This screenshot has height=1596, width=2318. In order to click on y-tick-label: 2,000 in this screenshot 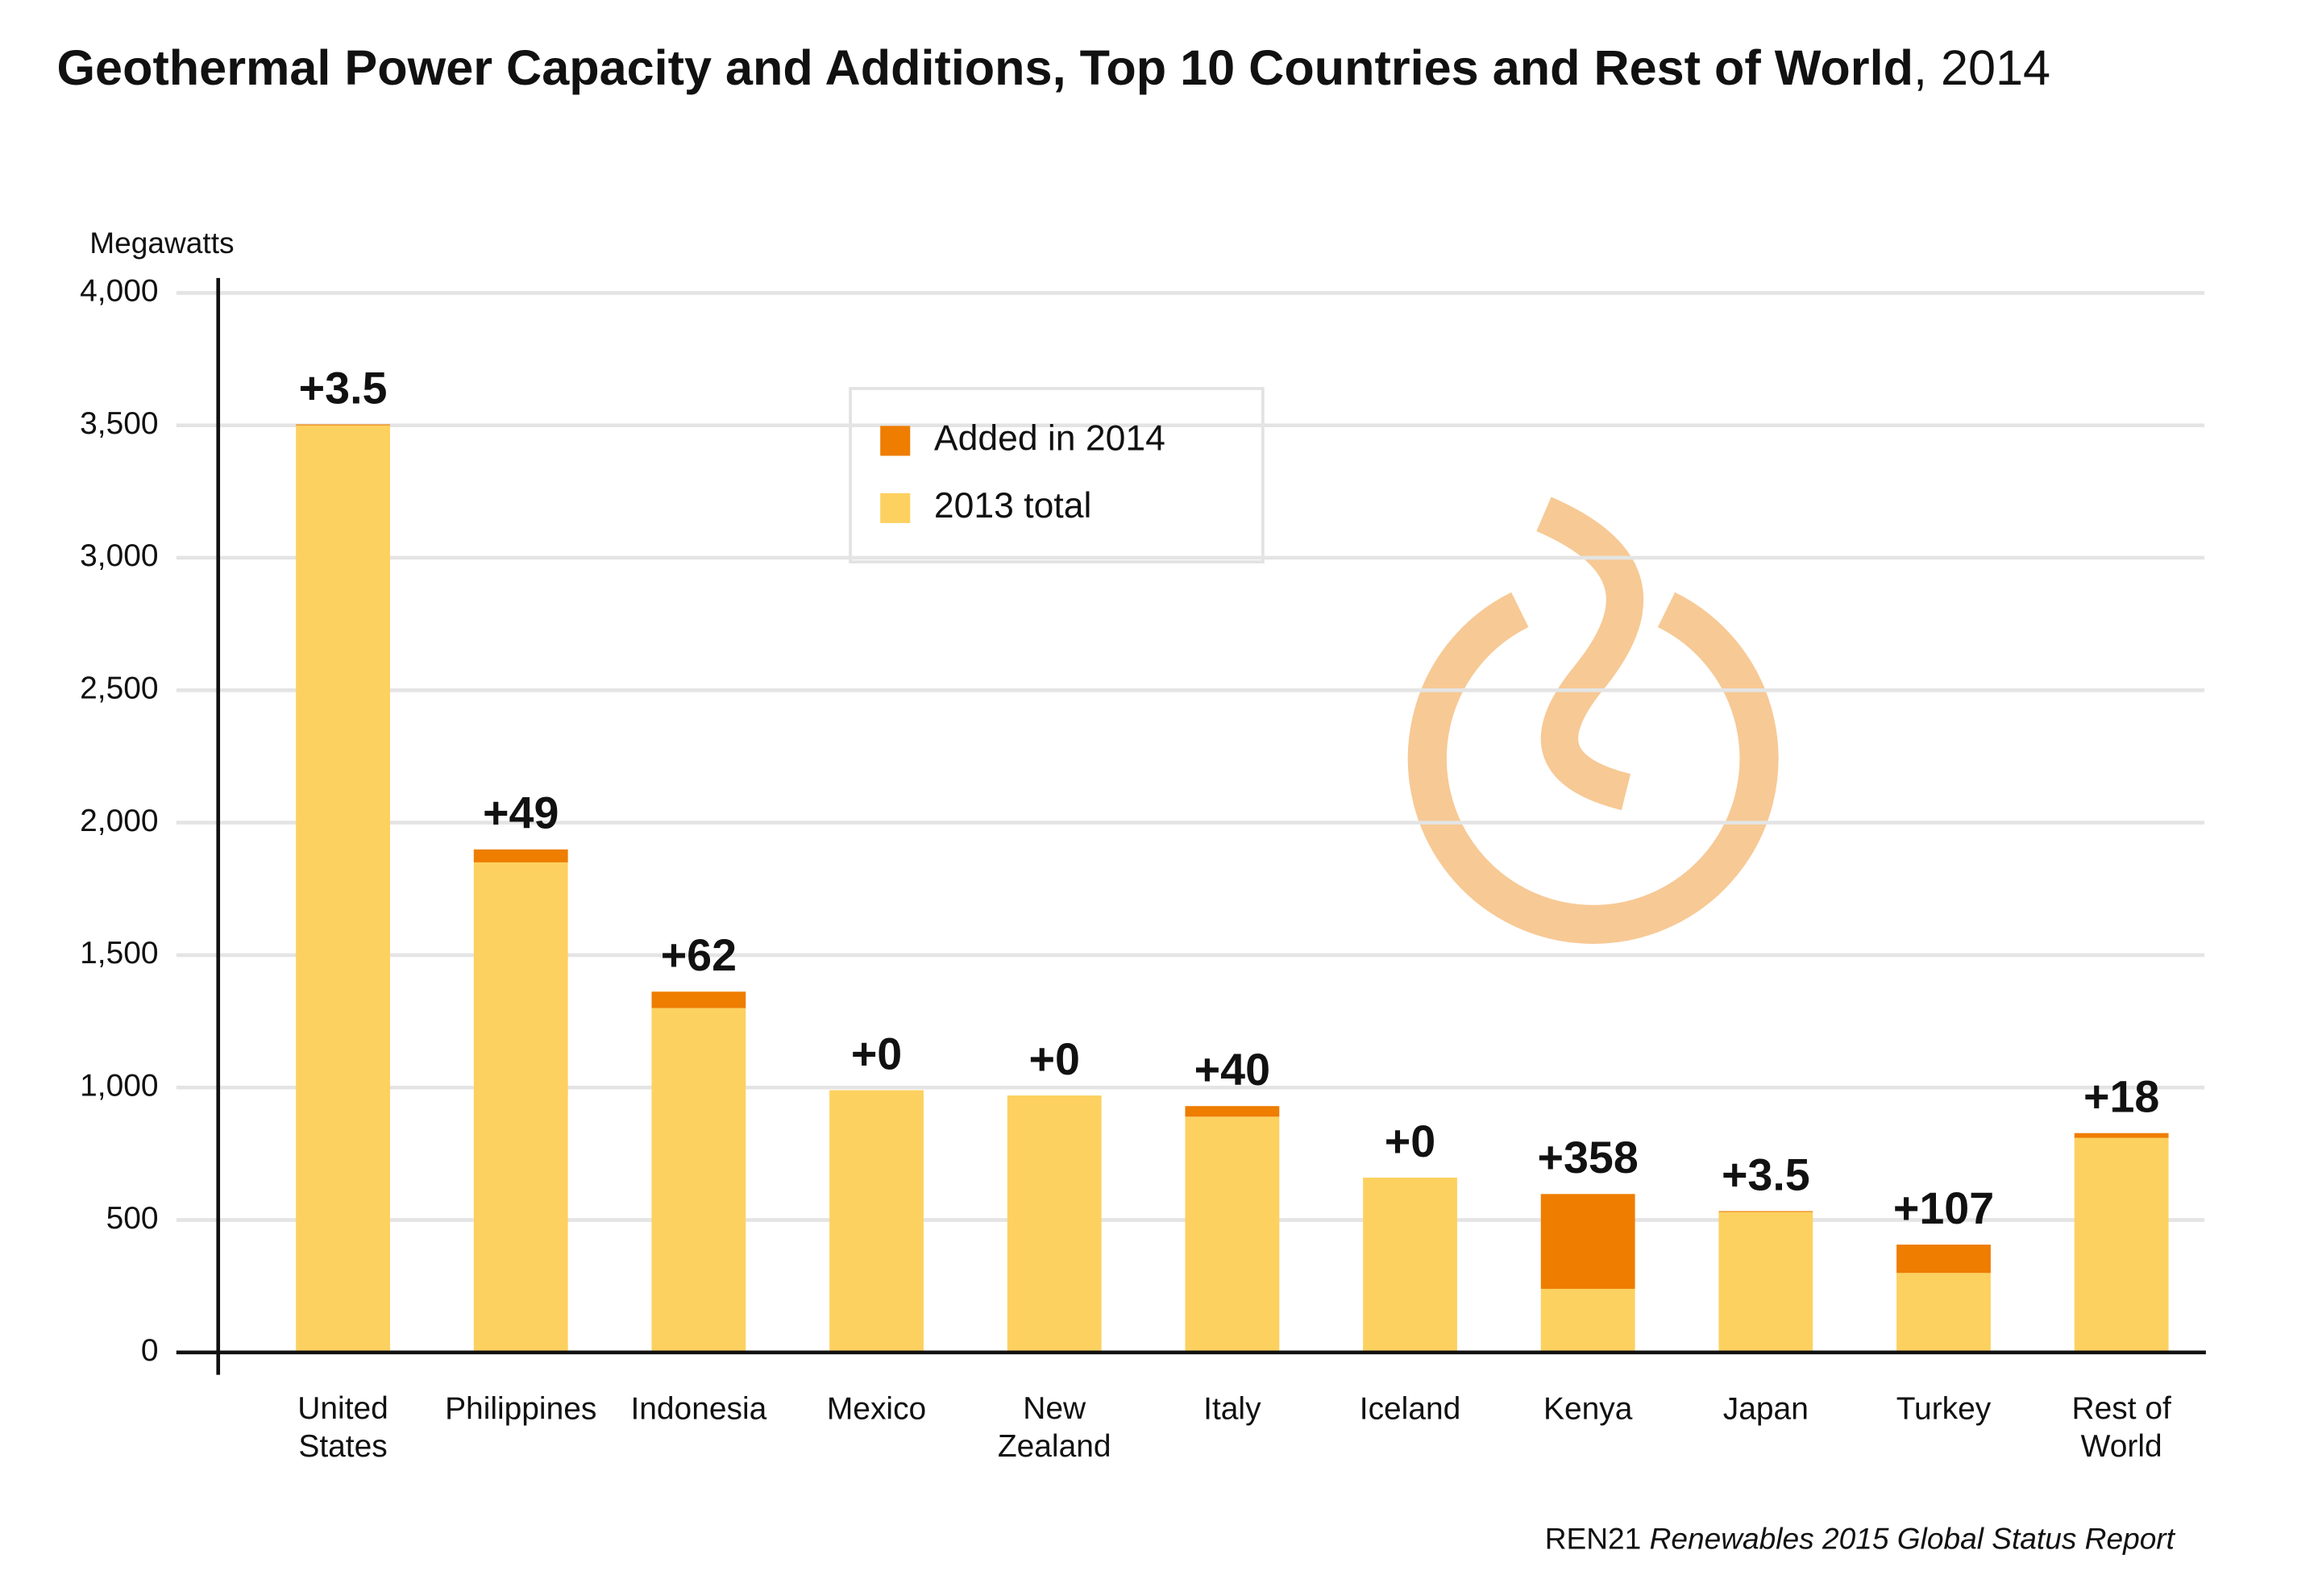, I will do `click(119, 821)`.